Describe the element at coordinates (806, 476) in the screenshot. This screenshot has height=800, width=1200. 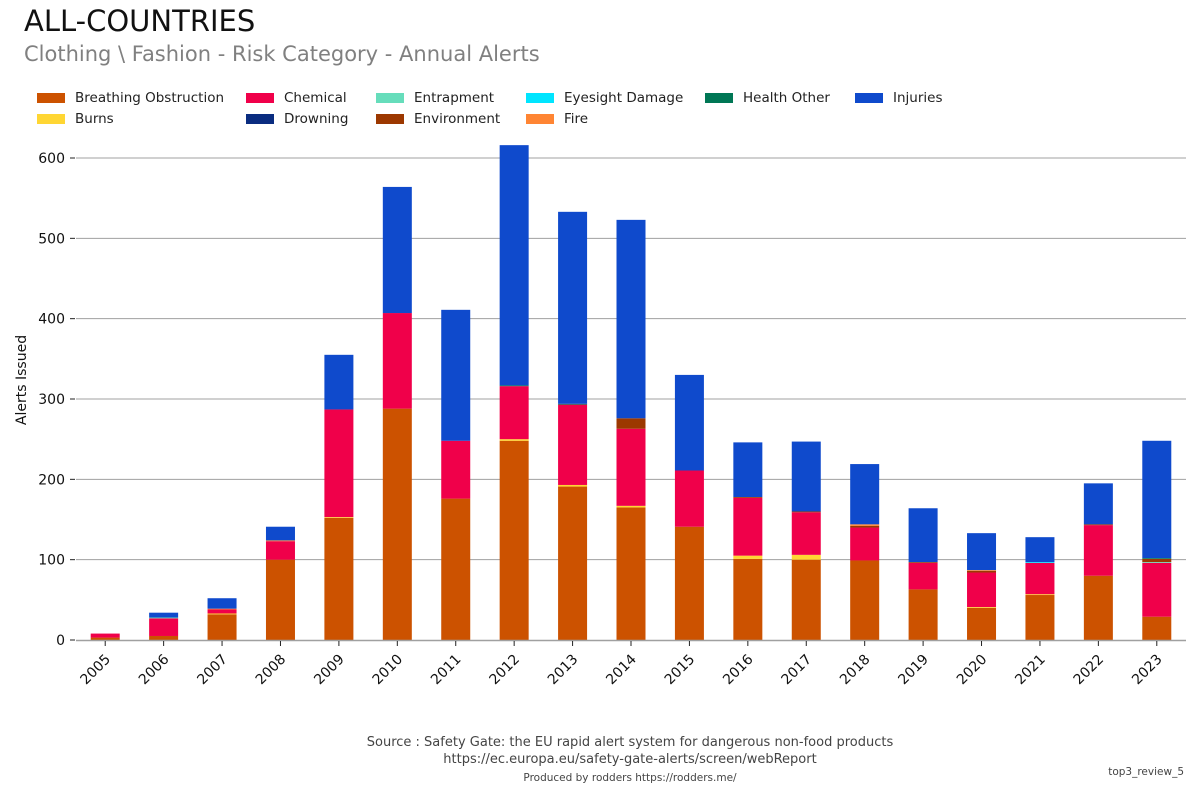
I see `bar-segment-injuries-2017` at that location.